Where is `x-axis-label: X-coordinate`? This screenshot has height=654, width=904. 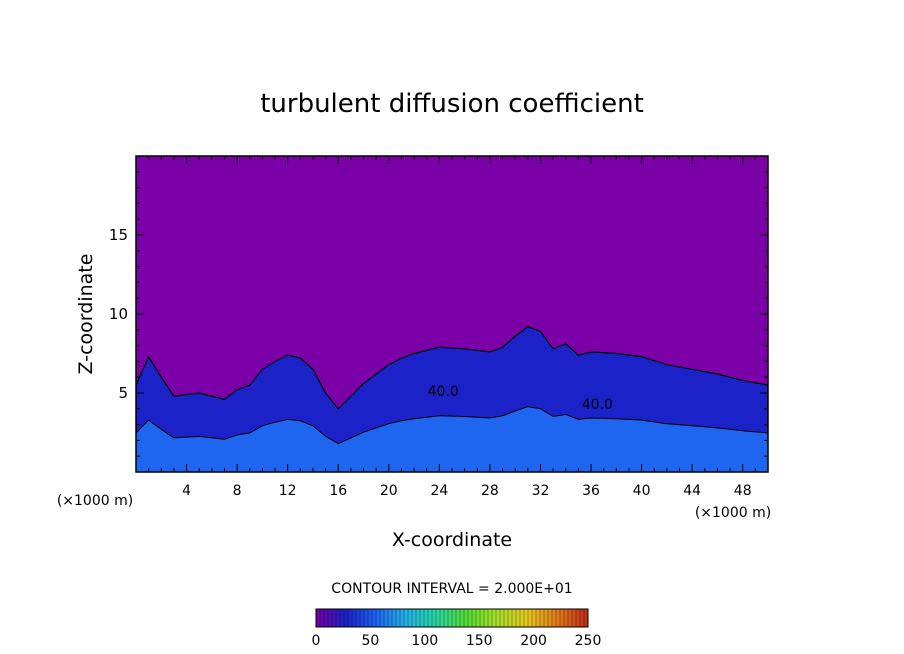 x-axis-label: X-coordinate is located at coordinates (452, 540).